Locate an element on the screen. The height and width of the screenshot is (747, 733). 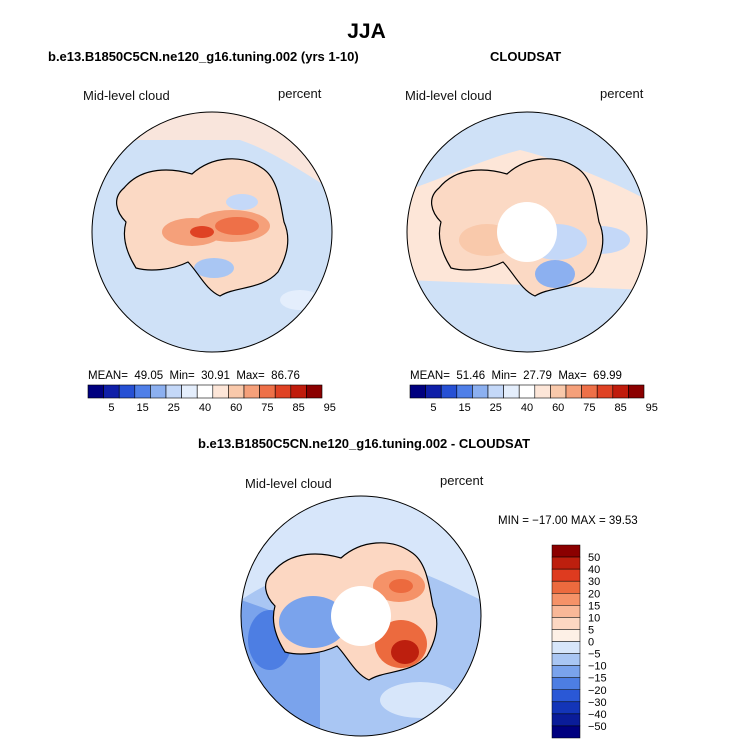
panel2-variable-label: Mid-level cloud is located at coordinates (448, 95).